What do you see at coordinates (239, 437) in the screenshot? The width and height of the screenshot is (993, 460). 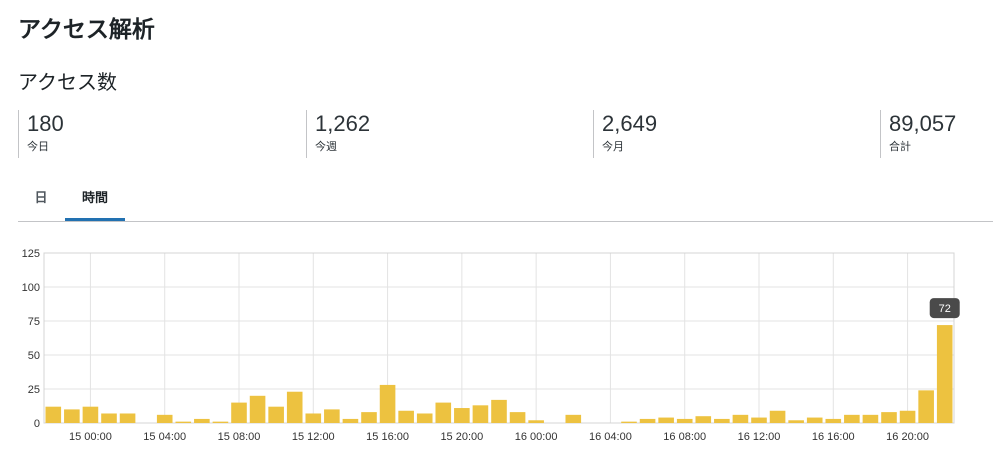 I see `x-tick-label: 15 08:00` at bounding box center [239, 437].